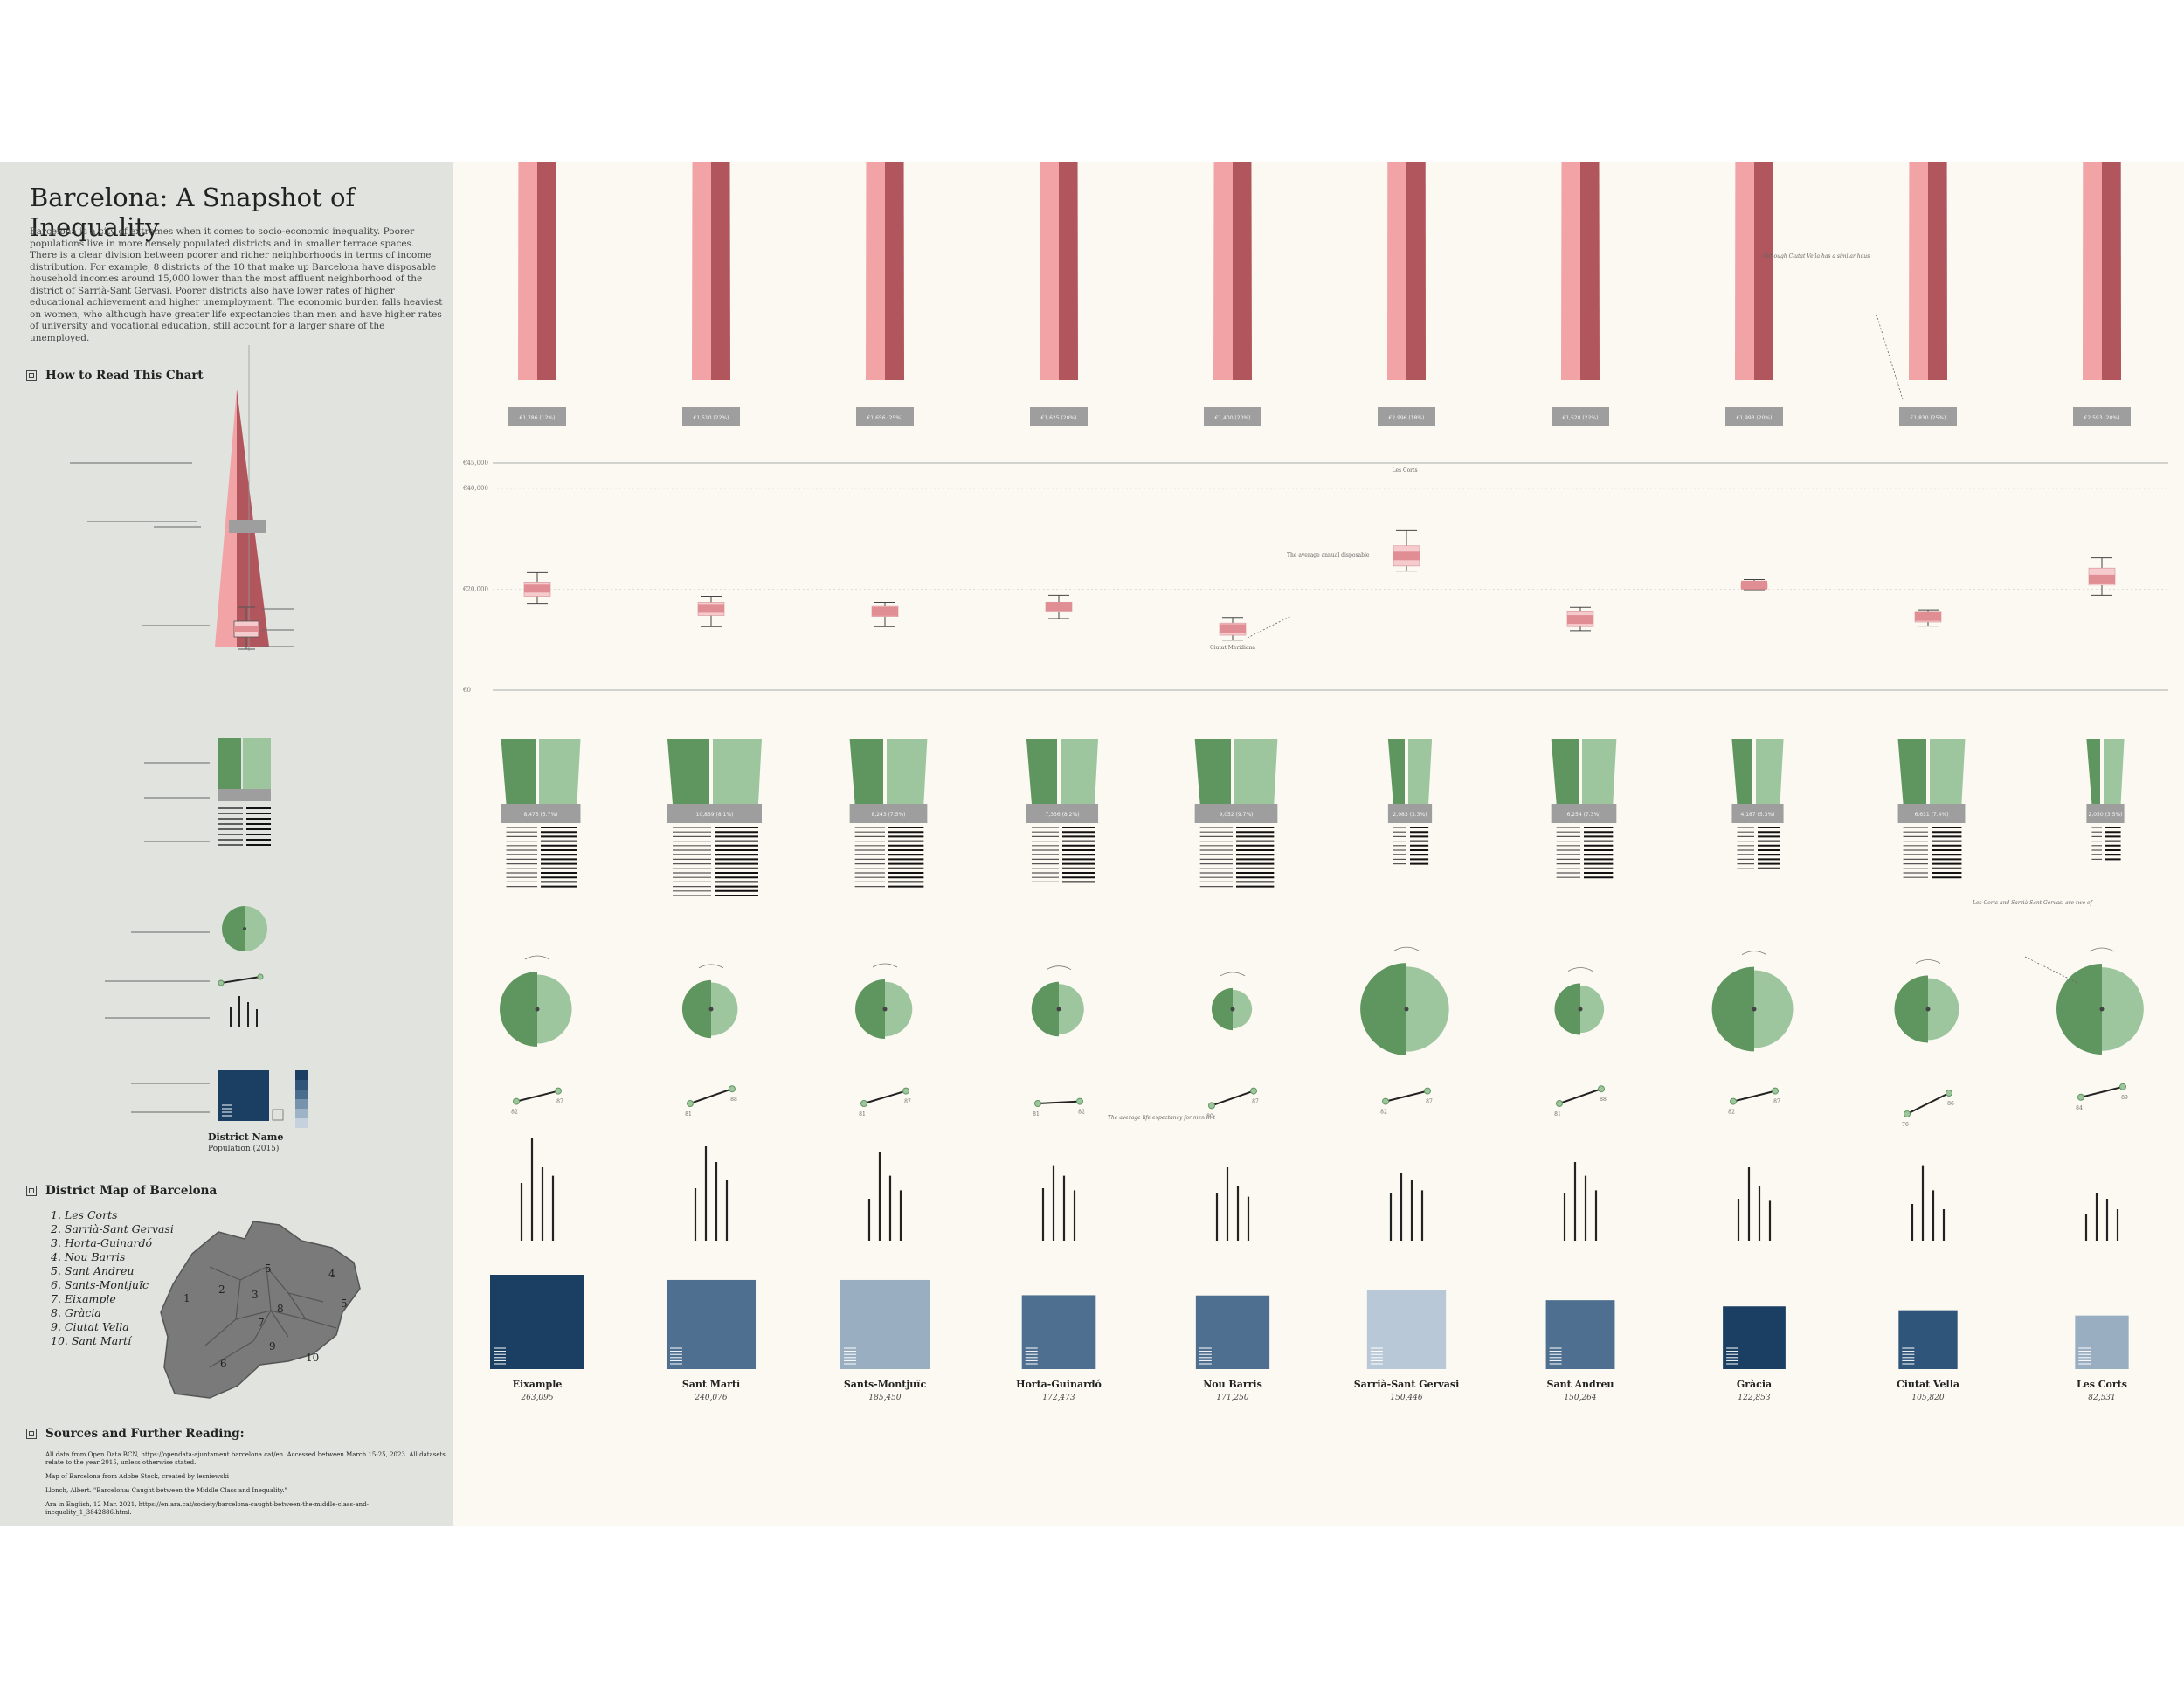  Describe the element at coordinates (312, 1358) in the screenshot. I see `svg-text: 10` at that location.